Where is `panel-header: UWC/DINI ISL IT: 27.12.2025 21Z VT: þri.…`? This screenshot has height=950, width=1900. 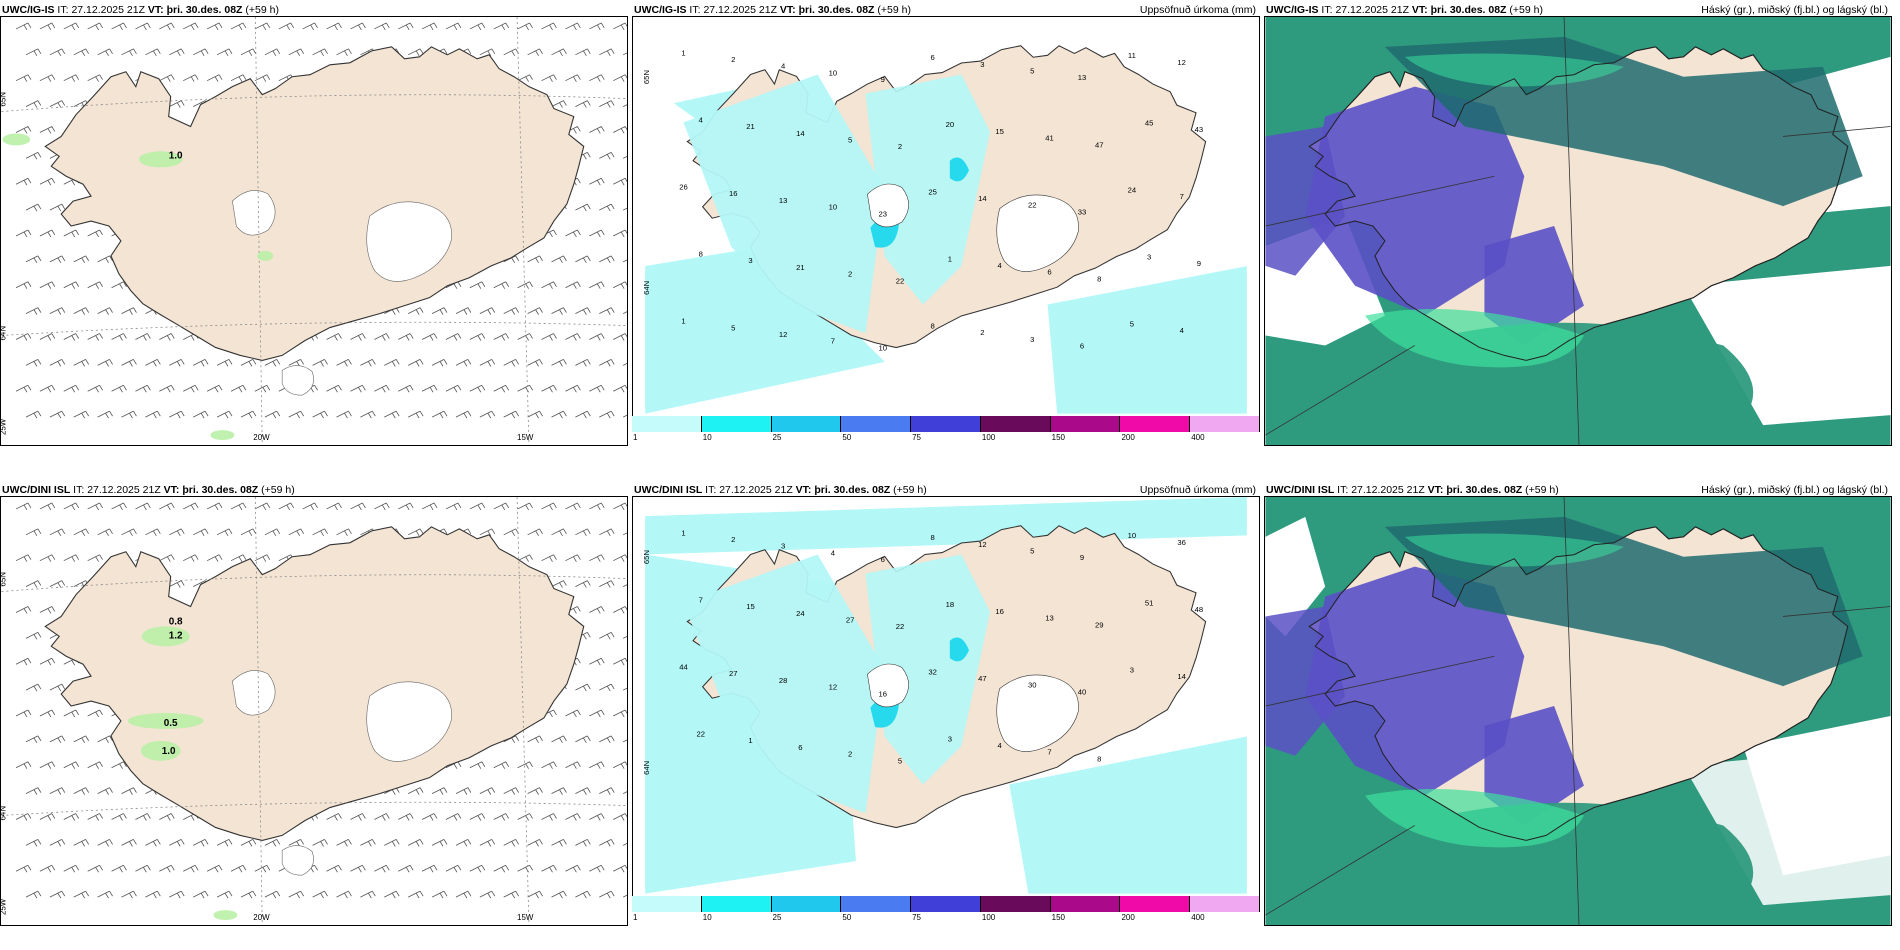
panel-header: UWC/DINI ISL IT: 27.12.2025 21Z VT: þri.… is located at coordinates (780, 490).